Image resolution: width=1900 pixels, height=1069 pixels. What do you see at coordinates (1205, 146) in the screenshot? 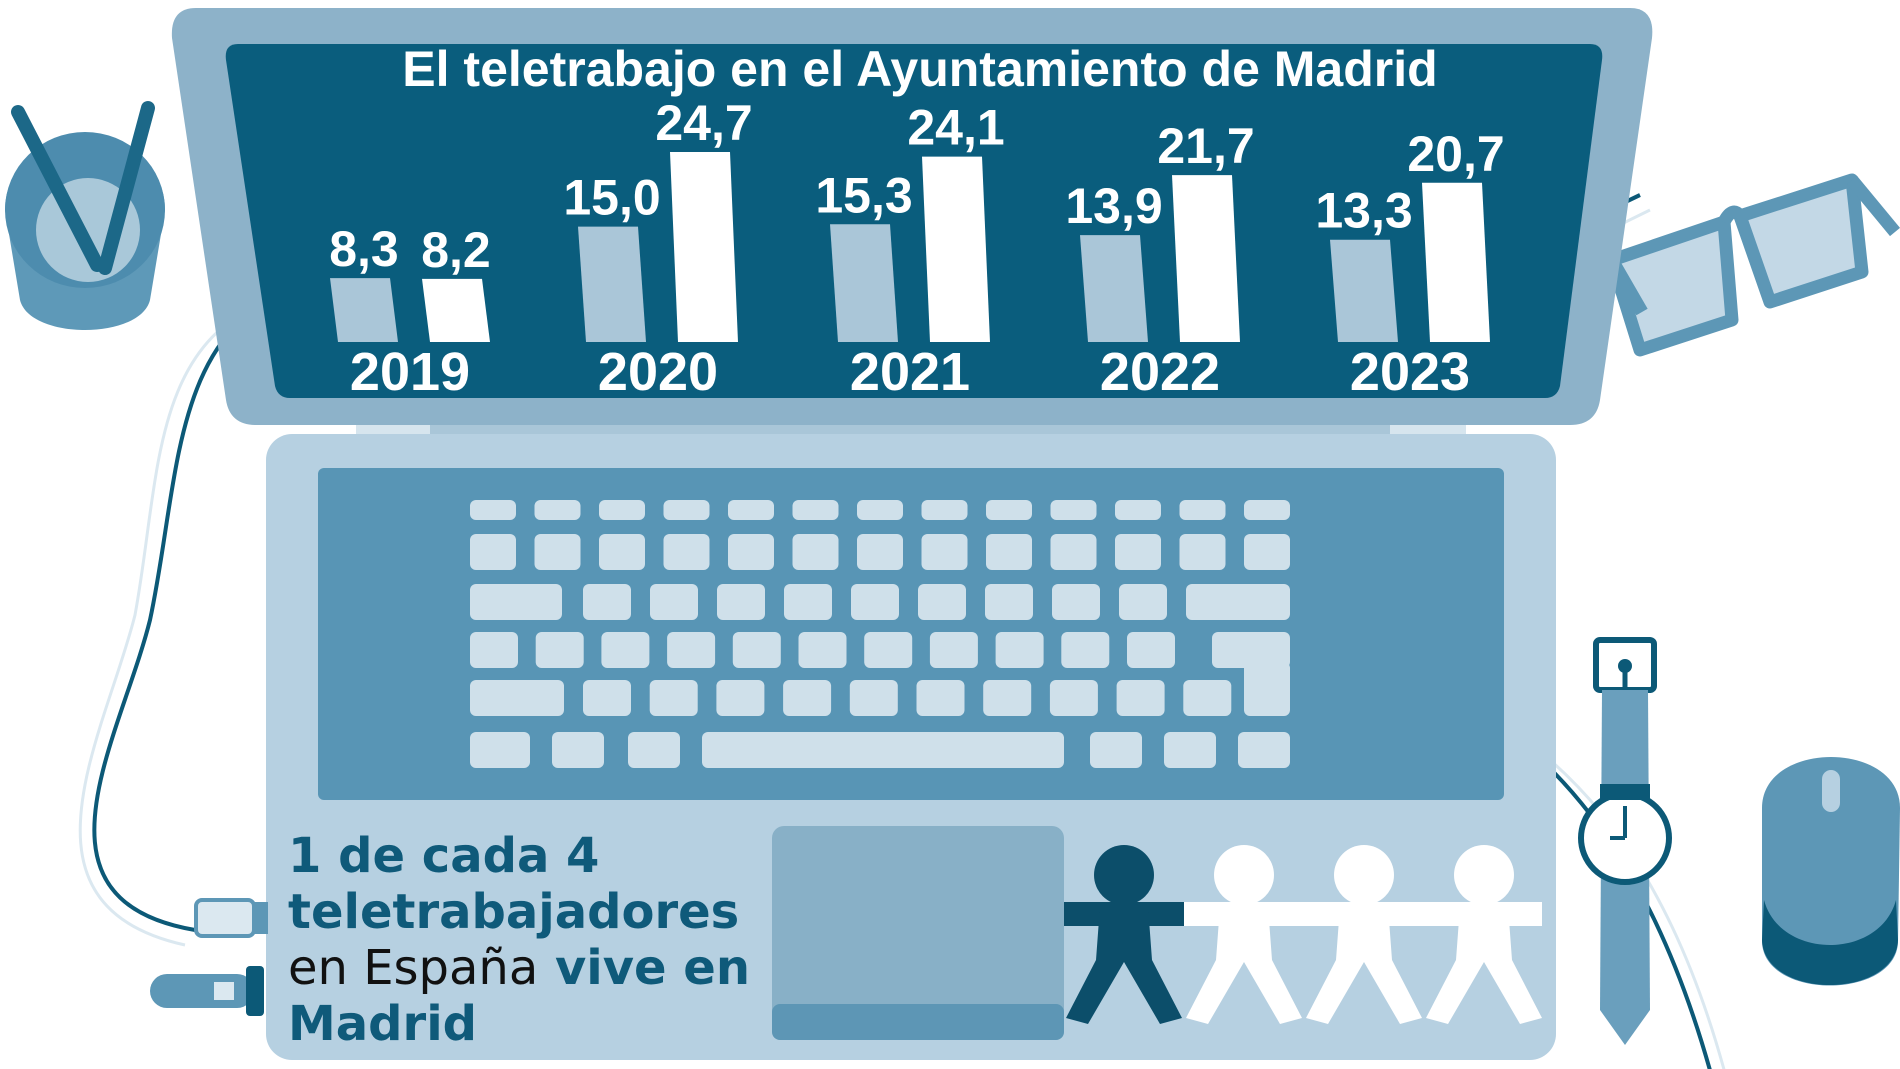
I see `data-label-2022-serie-2: 21,7` at bounding box center [1205, 146].